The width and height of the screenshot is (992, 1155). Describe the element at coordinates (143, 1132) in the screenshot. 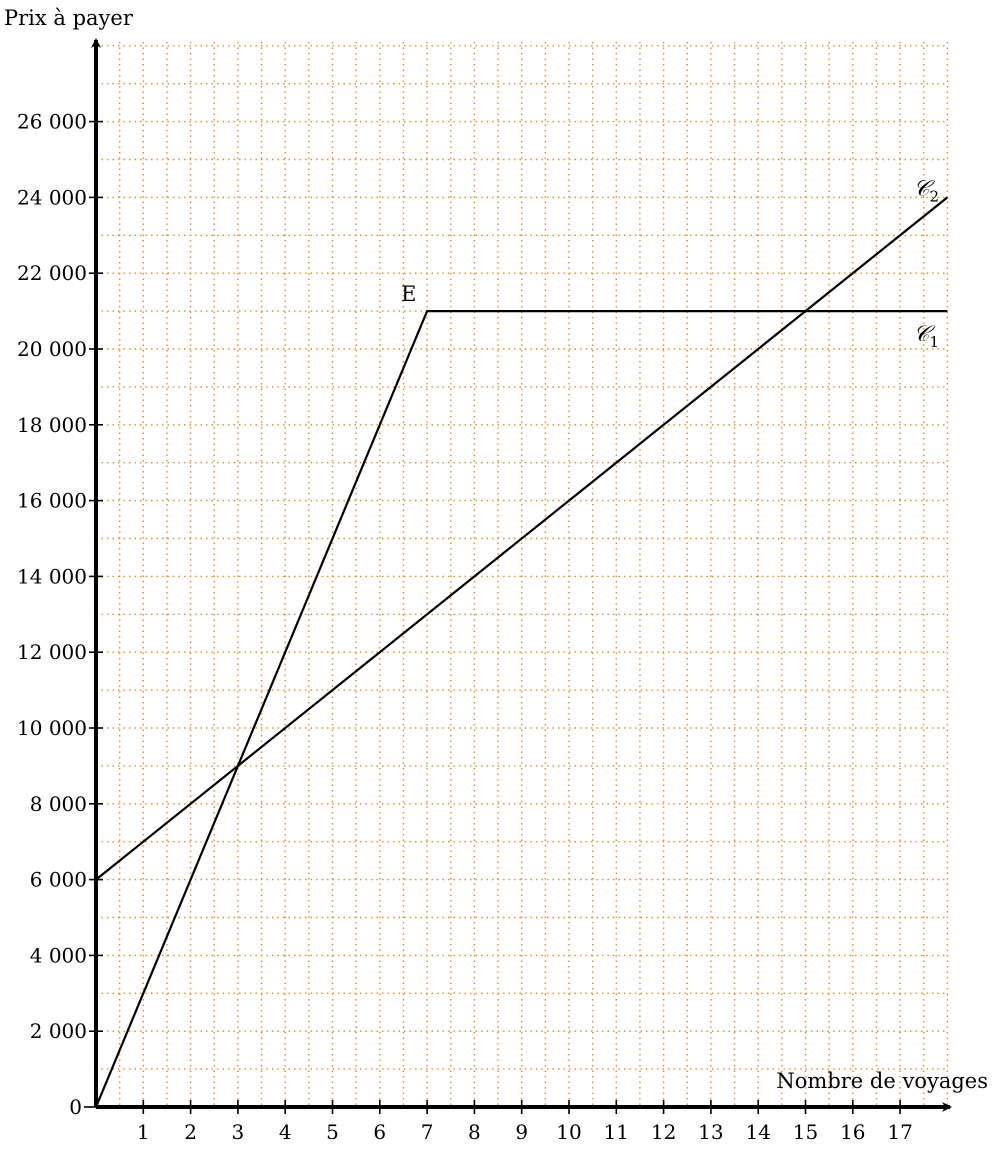

I see `x-tick-label: 1` at that location.